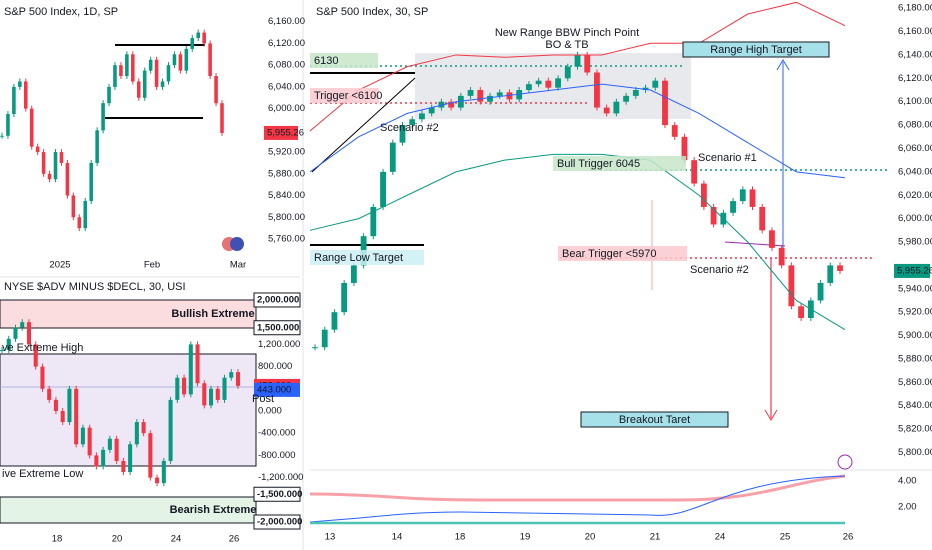  I want to click on y-tick-label: -400.000, so click(277, 433).